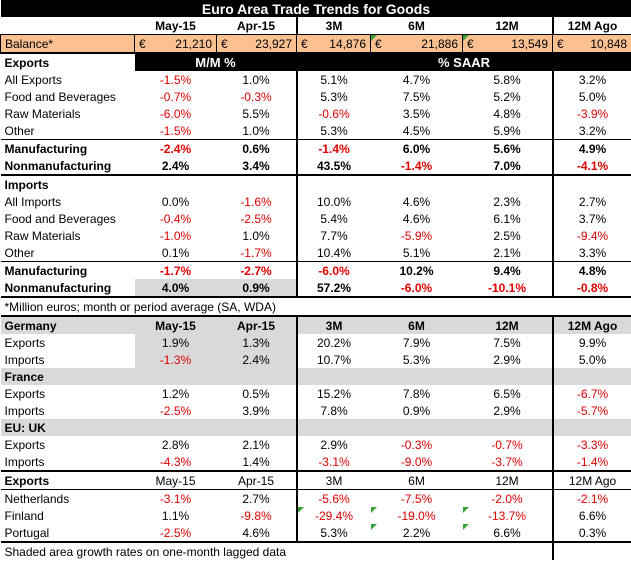 This screenshot has width=631, height=579. What do you see at coordinates (316, 342) in the screenshot?
I see `table-row: Exports 1.9% 1.3% 20.2% 7.9% 7.5% 9.9%` at bounding box center [316, 342].